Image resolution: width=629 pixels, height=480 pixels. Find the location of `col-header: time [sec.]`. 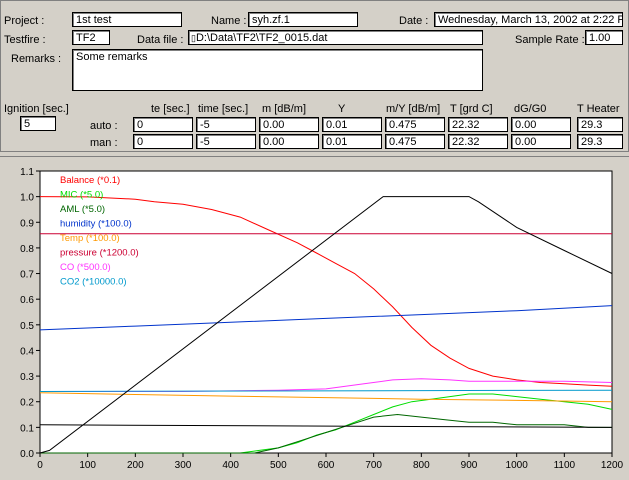

col-header: time [sec.] is located at coordinates (223, 109).